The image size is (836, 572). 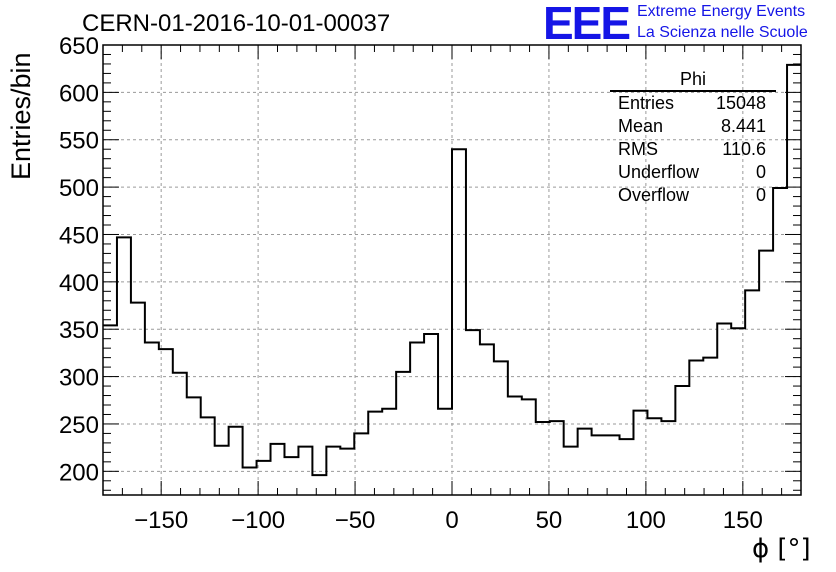 I want to click on stats-label: Overflow, so click(x=654, y=195).